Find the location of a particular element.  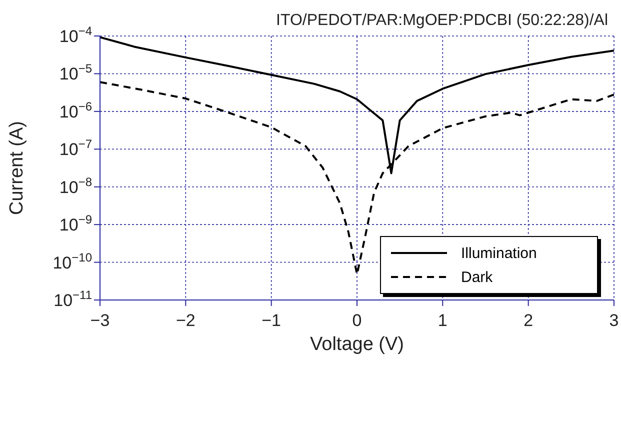

legend-label: Illumination is located at coordinates (499, 253).